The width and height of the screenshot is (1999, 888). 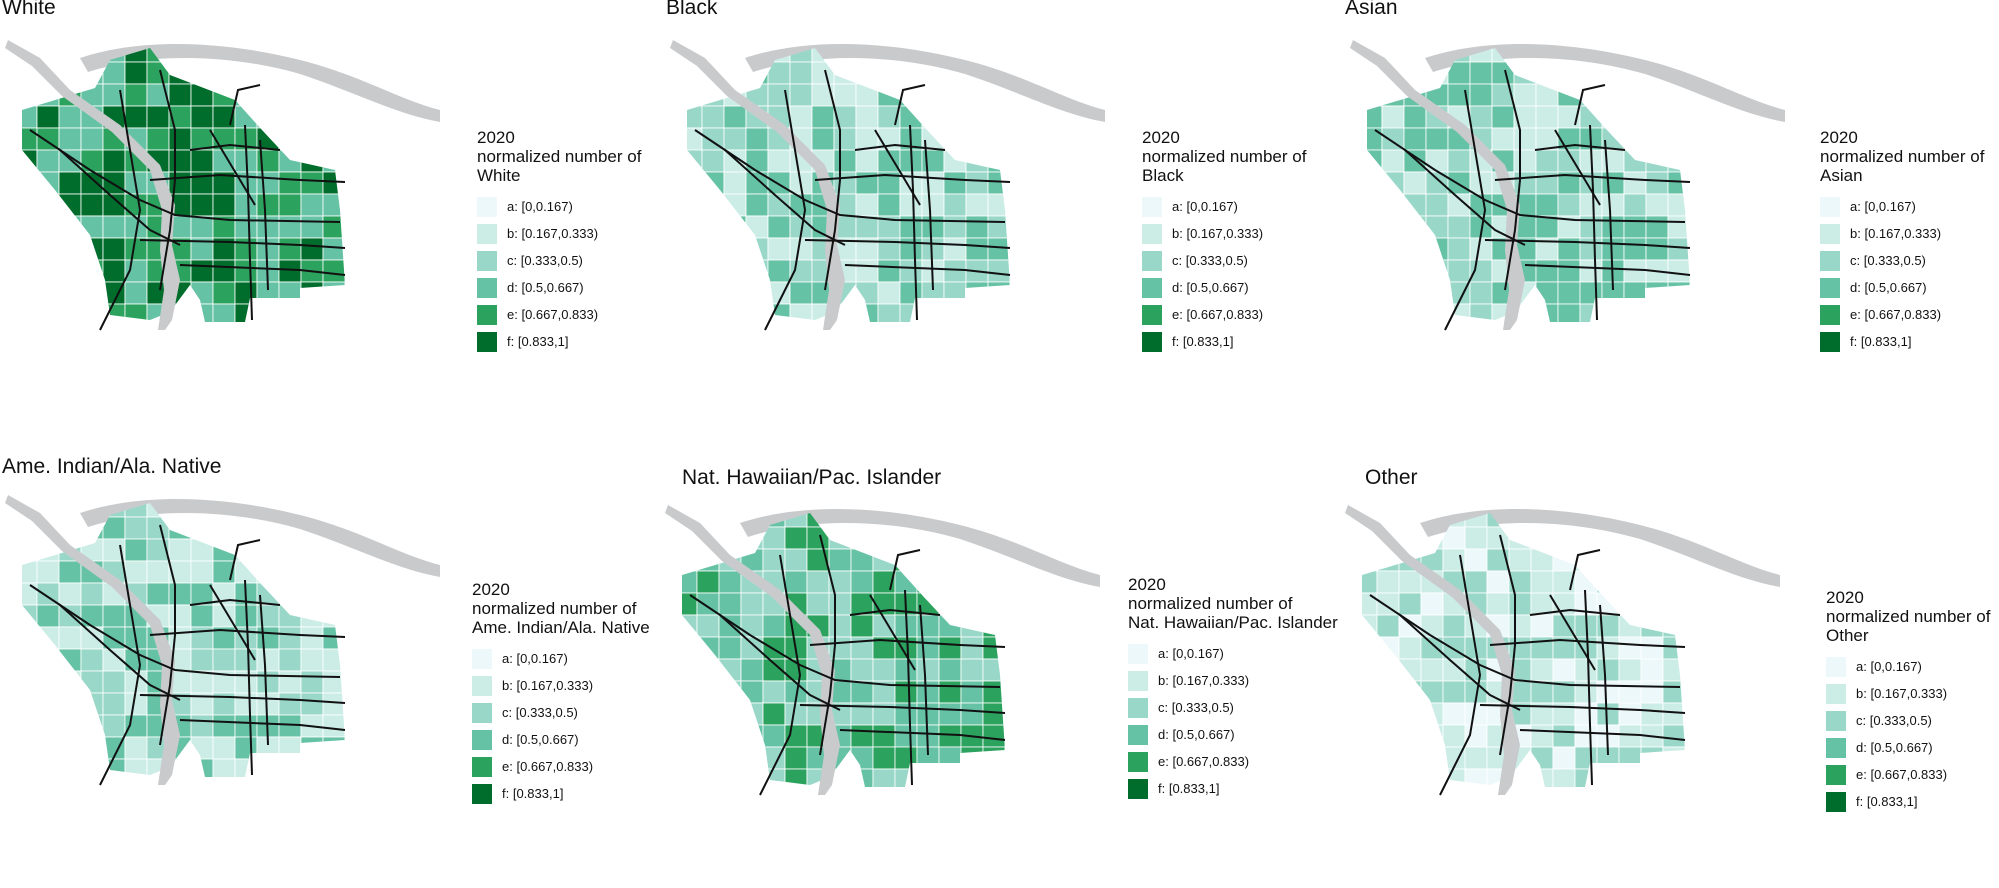 What do you see at coordinates (1605, 82) in the screenshot?
I see `river-north` at bounding box center [1605, 82].